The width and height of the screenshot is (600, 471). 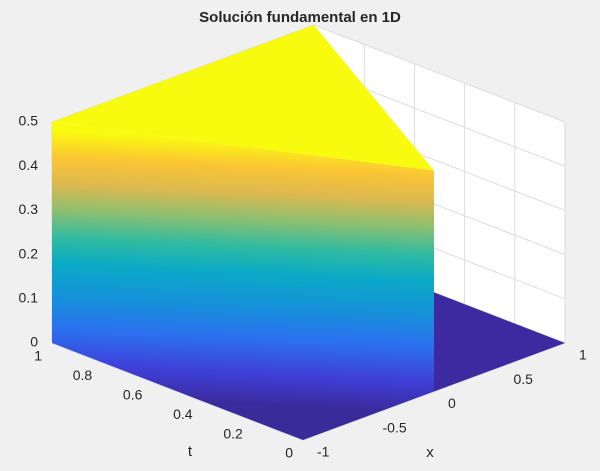 I want to click on z-tick-label: 0.3, so click(x=29, y=209).